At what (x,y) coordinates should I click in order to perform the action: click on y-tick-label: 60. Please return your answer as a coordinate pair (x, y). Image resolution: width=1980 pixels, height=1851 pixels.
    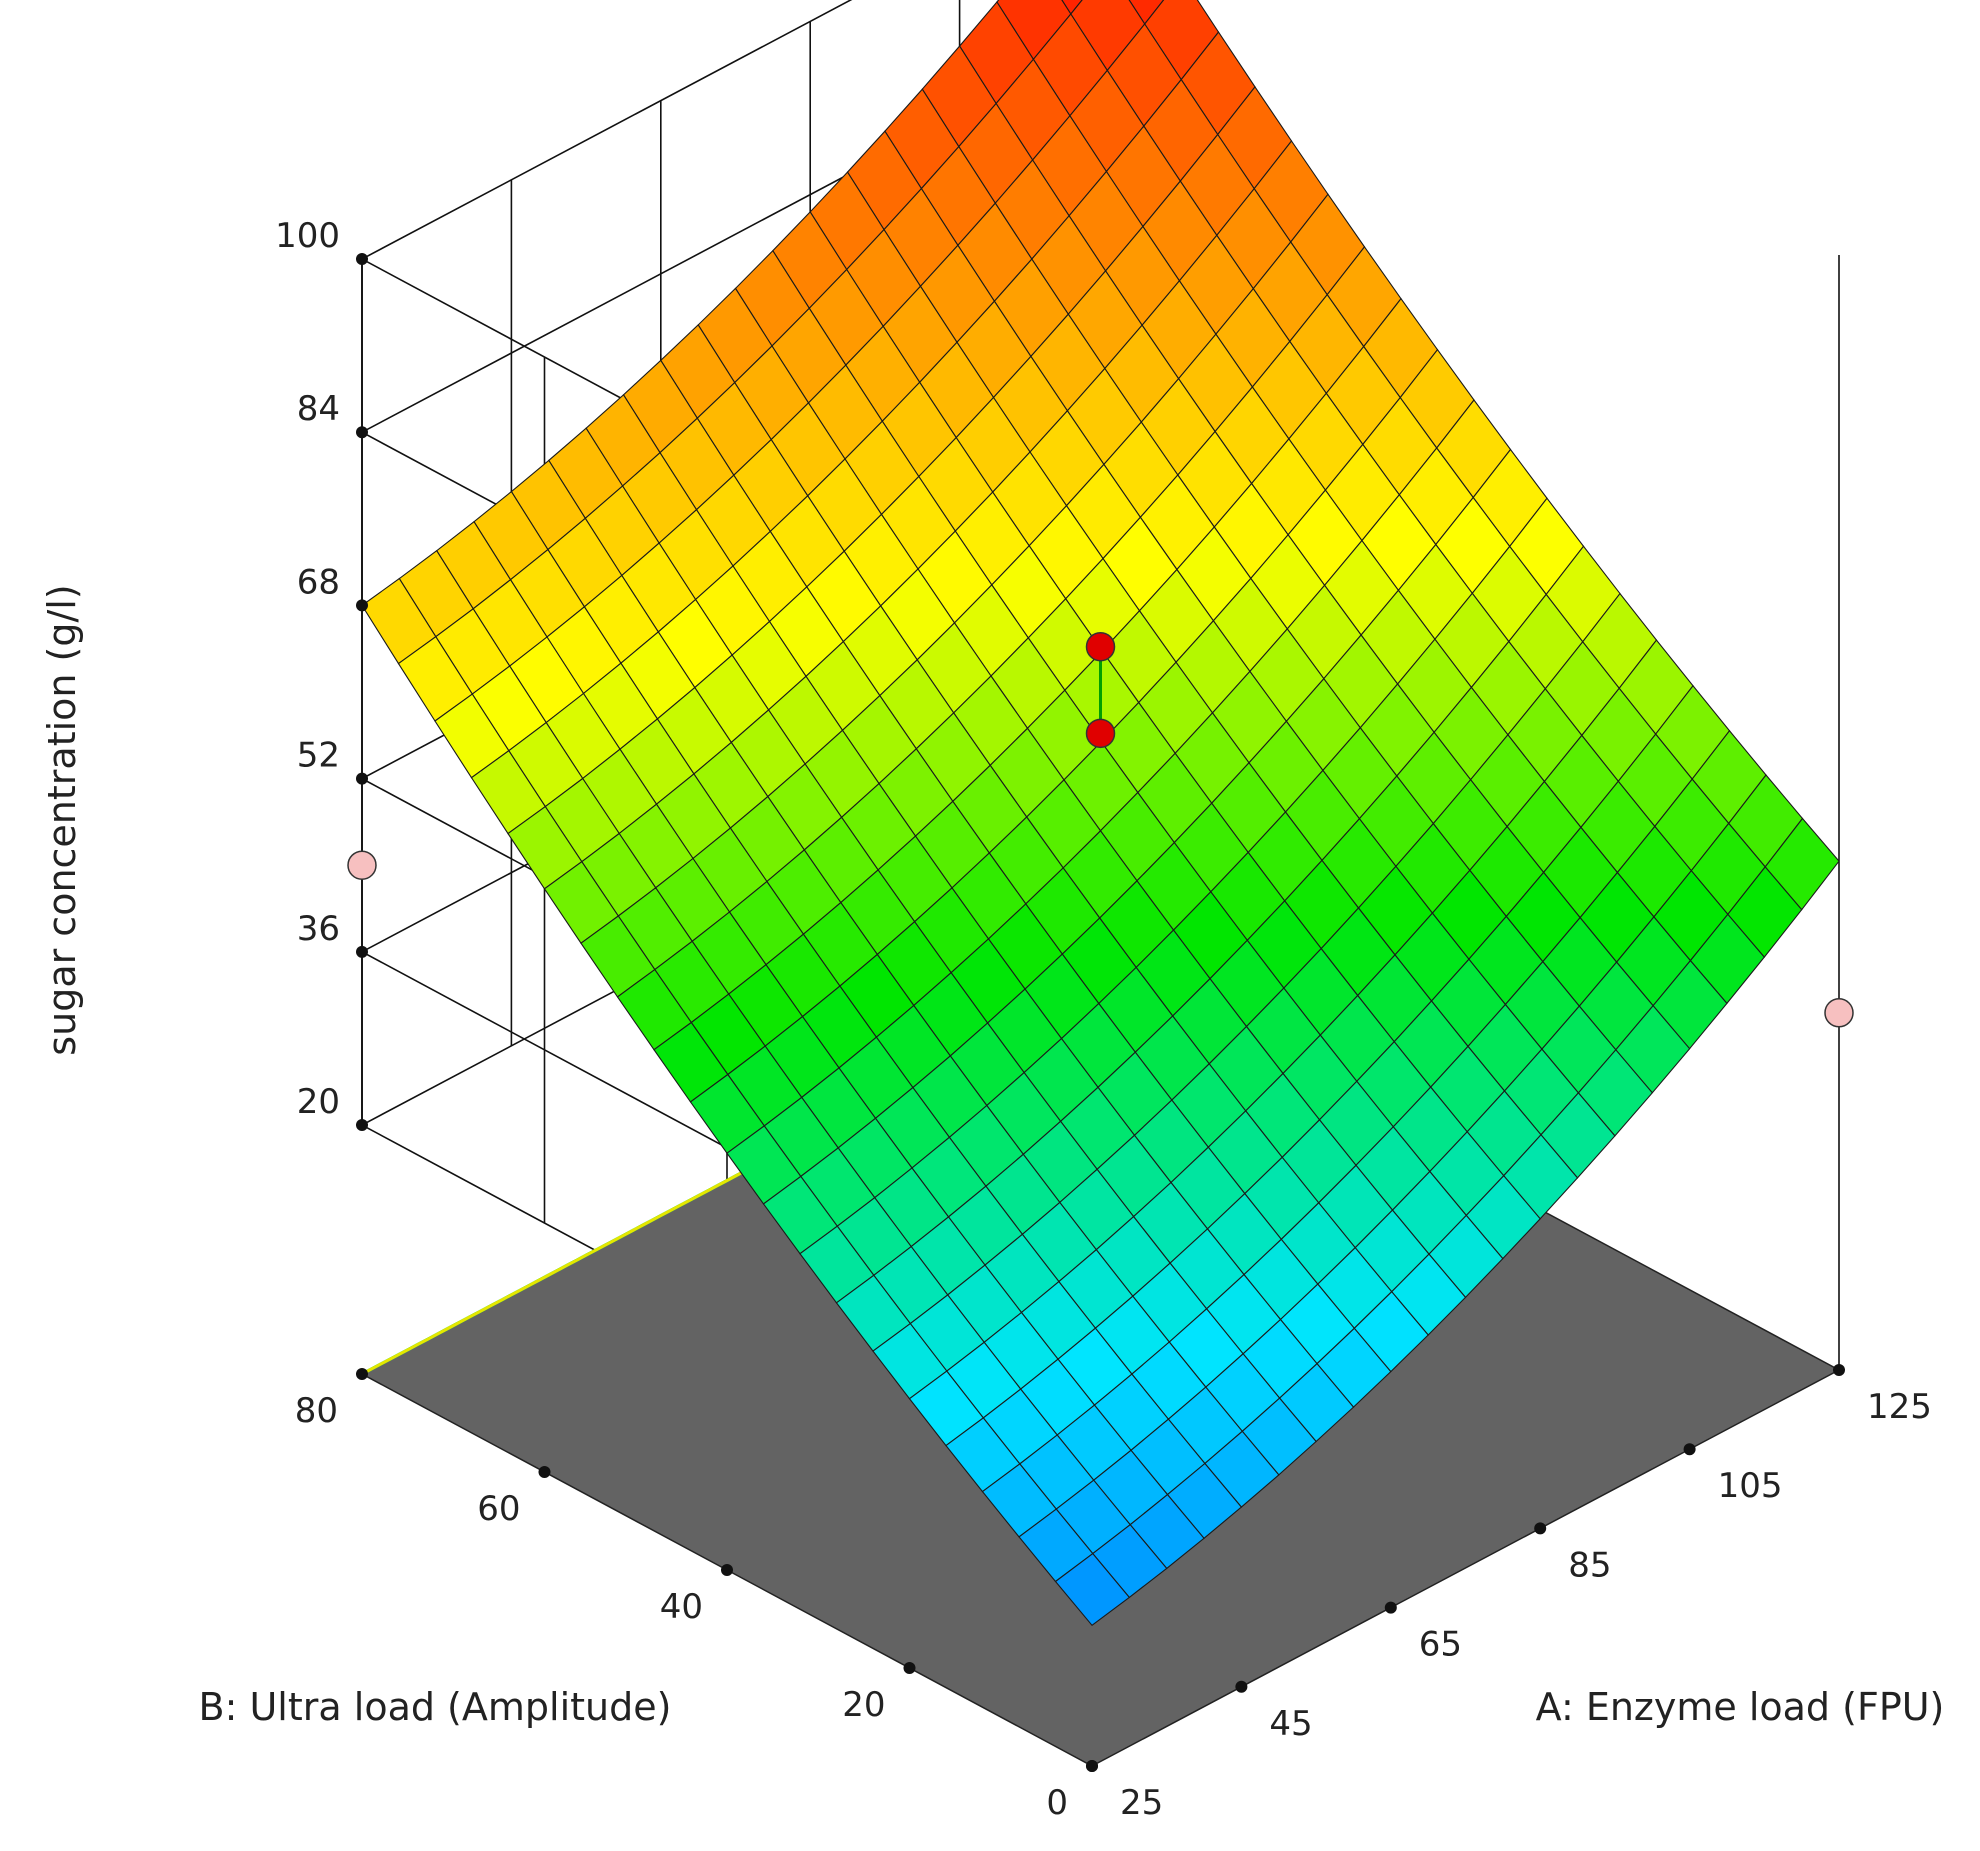
    Looking at the image, I should click on (498, 1509).